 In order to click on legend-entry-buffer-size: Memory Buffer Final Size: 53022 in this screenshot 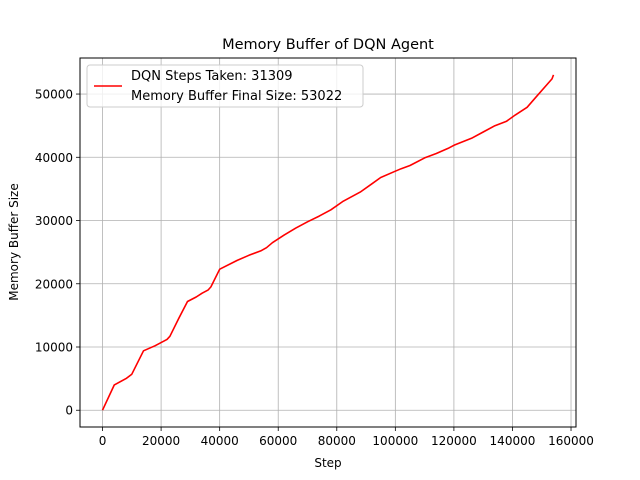, I will do `click(236, 96)`.